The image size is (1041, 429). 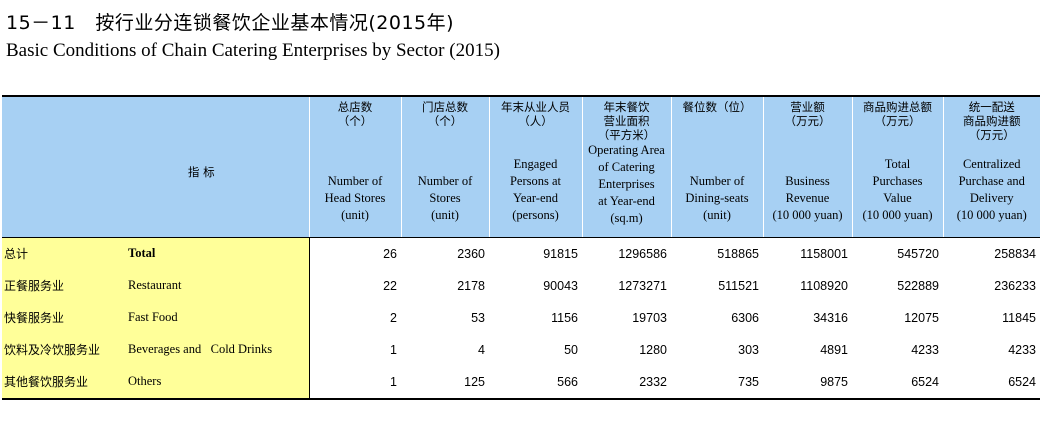 I want to click on col-header-stores: 门店总数 （个） Number of Stores (unit), so click(x=445, y=166).